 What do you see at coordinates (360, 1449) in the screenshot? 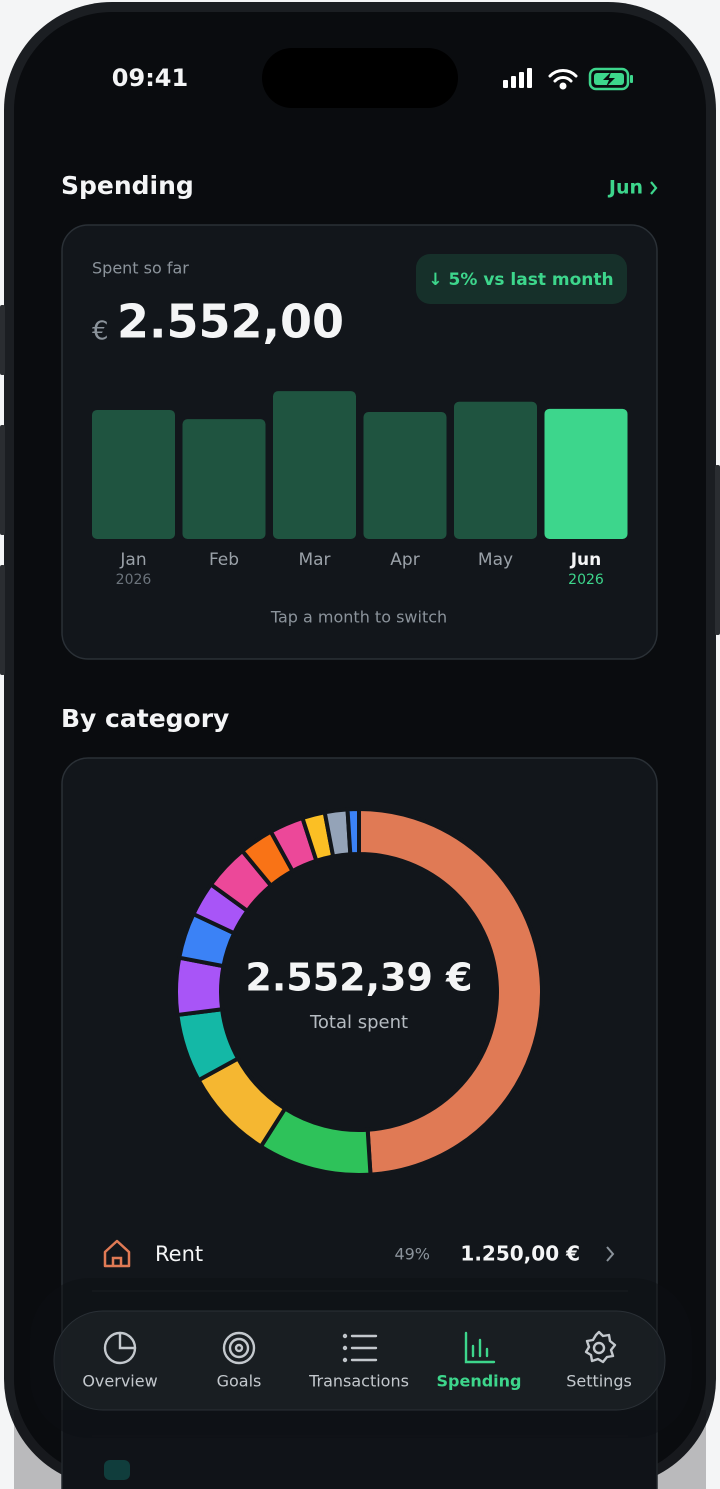
I see `fade` at bounding box center [360, 1449].